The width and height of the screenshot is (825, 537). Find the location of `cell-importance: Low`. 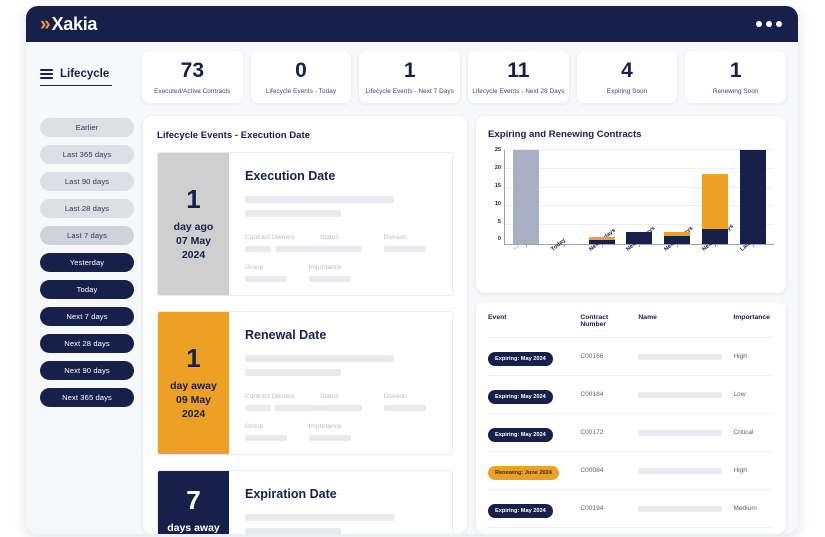

cell-importance: Low is located at coordinates (753, 395).